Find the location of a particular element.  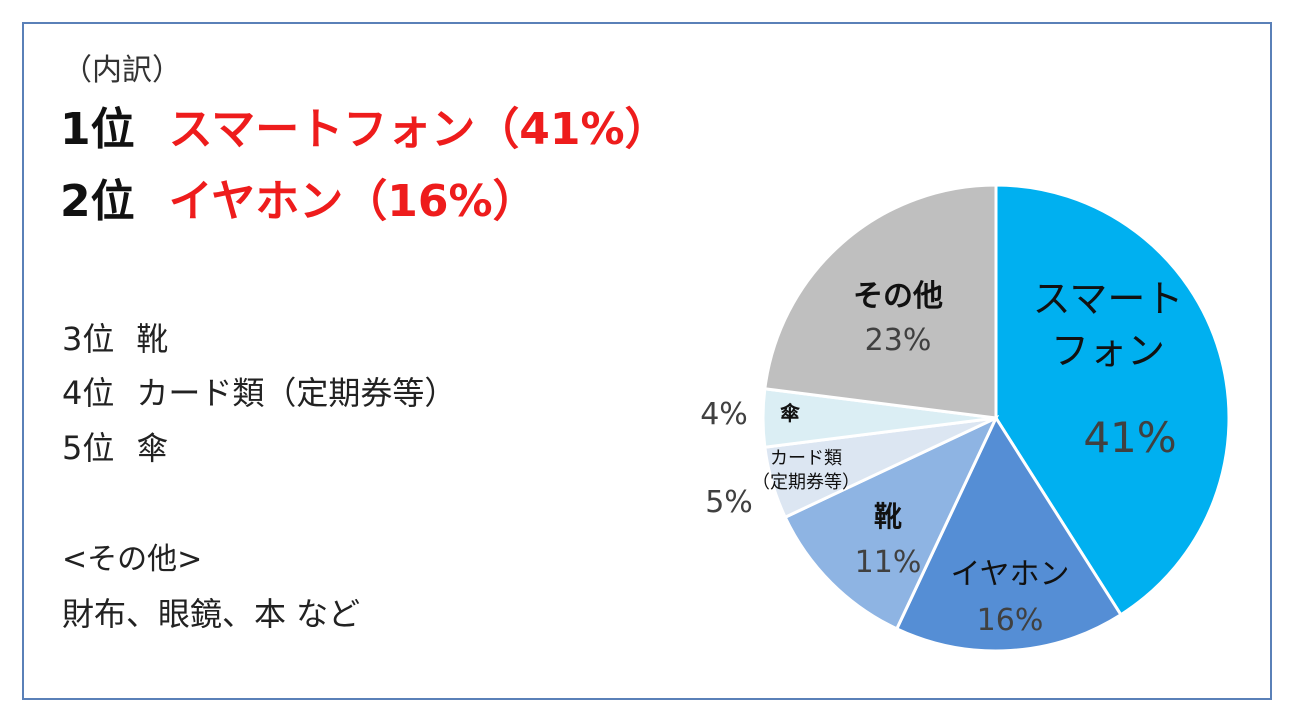

slice-label-3-line-1: （定期券等） is located at coordinates (806, 482).